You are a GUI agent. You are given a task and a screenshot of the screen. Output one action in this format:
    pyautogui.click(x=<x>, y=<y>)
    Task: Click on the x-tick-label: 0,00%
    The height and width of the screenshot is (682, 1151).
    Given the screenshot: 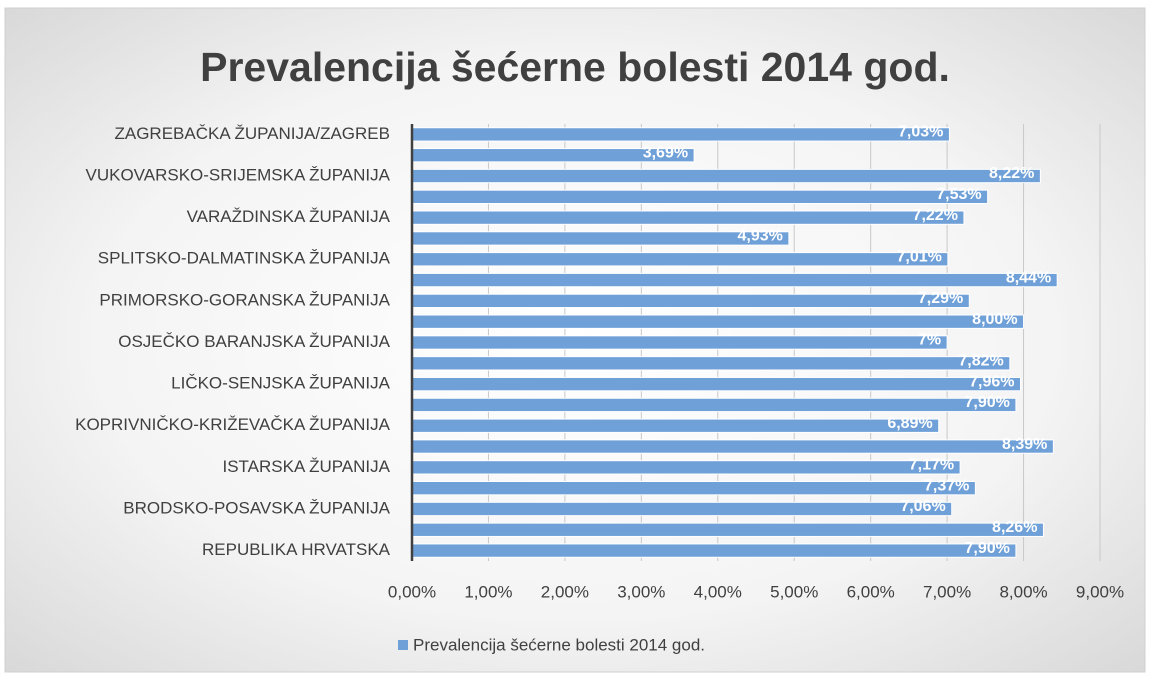 What is the action you would take?
    pyautogui.click(x=412, y=591)
    